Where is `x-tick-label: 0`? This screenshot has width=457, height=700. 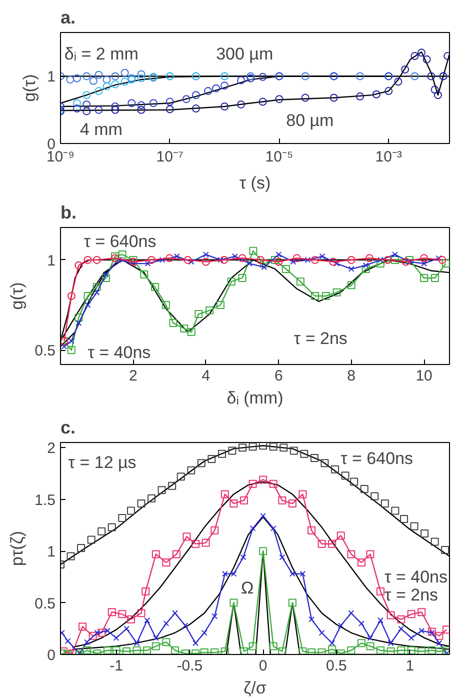 x-tick-label: 0 is located at coordinates (263, 666).